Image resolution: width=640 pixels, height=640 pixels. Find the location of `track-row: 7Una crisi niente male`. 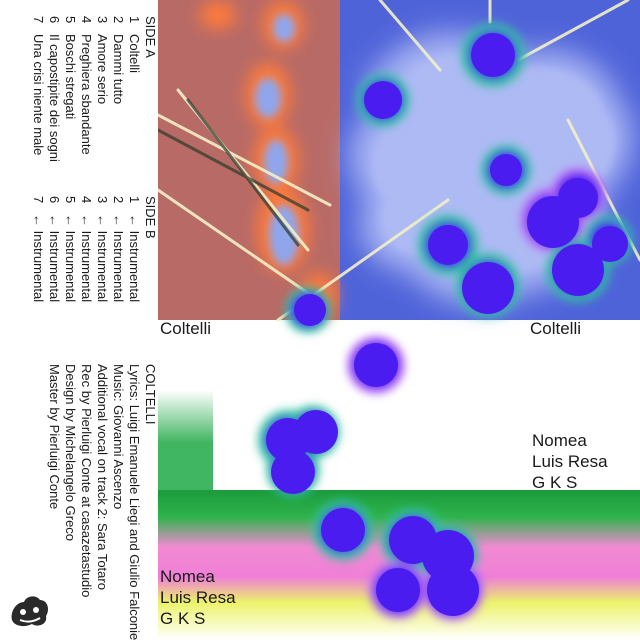

track-row: 7Una crisi niente male is located at coordinates (38, 86).